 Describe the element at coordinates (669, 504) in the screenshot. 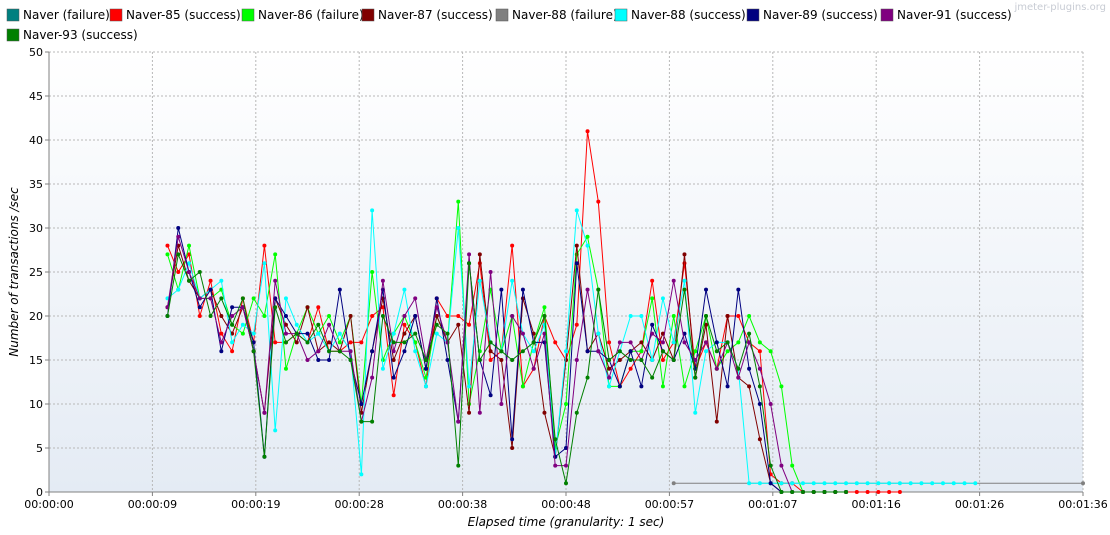

I see `x-tick-label: 00:00:57` at that location.